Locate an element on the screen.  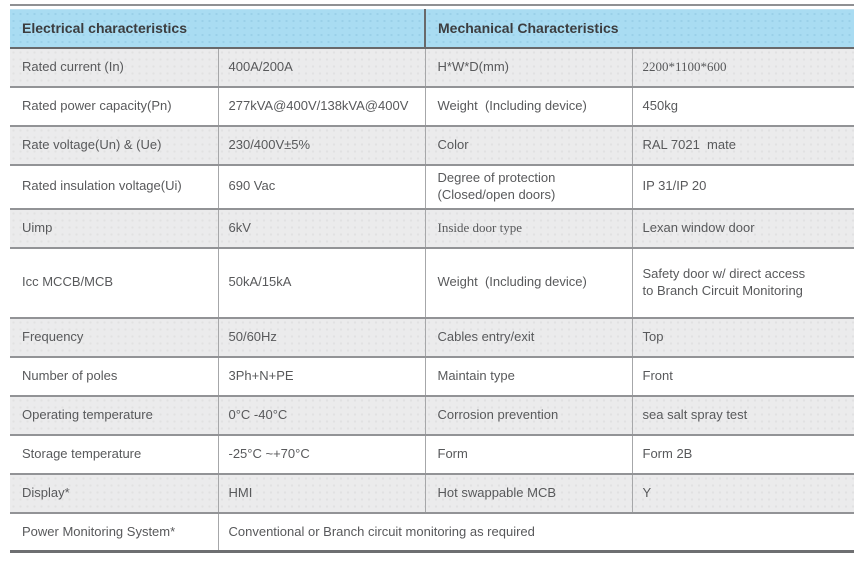
electrical-label: Storage temperature is located at coordinates (114, 454).